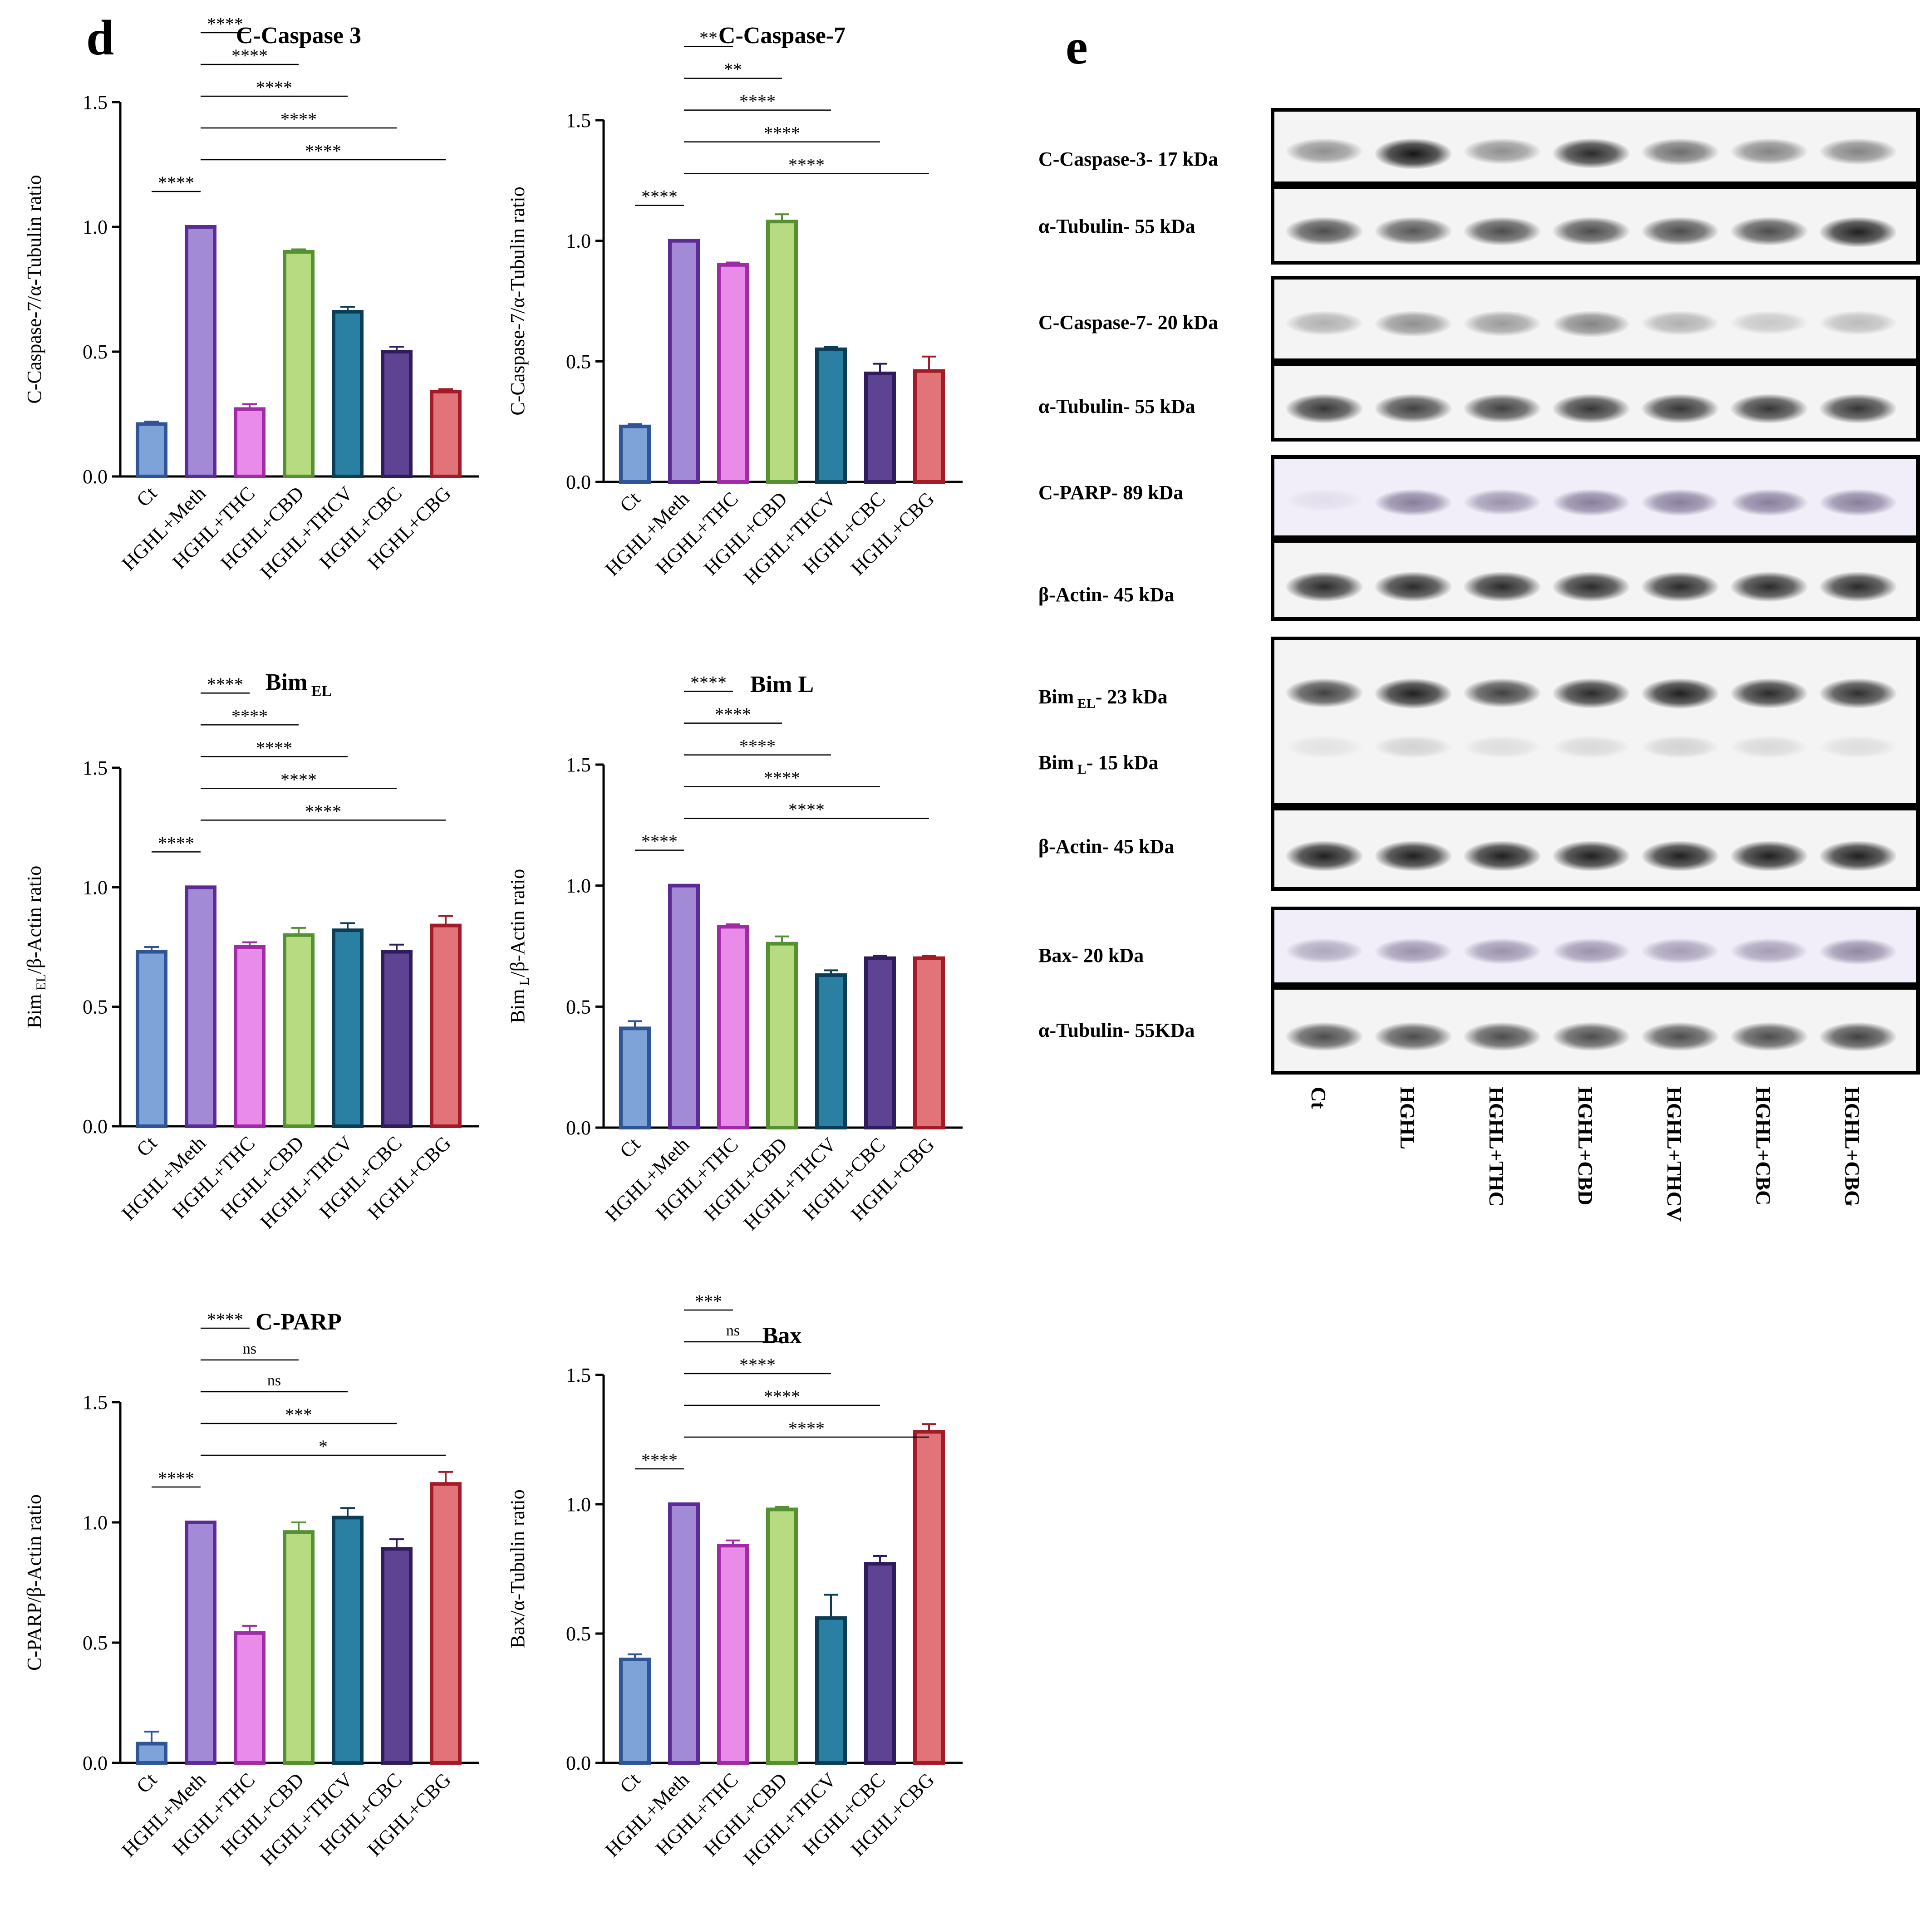 The image size is (1932, 1914). What do you see at coordinates (1407, 1118) in the screenshot?
I see `blot-lane-label: HGHL` at bounding box center [1407, 1118].